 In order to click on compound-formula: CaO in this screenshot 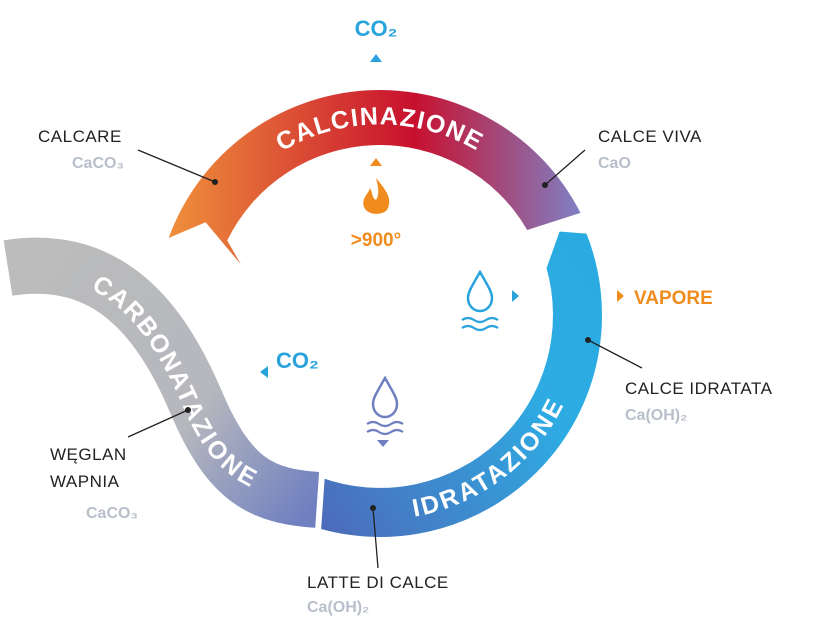, I will do `click(614, 163)`.